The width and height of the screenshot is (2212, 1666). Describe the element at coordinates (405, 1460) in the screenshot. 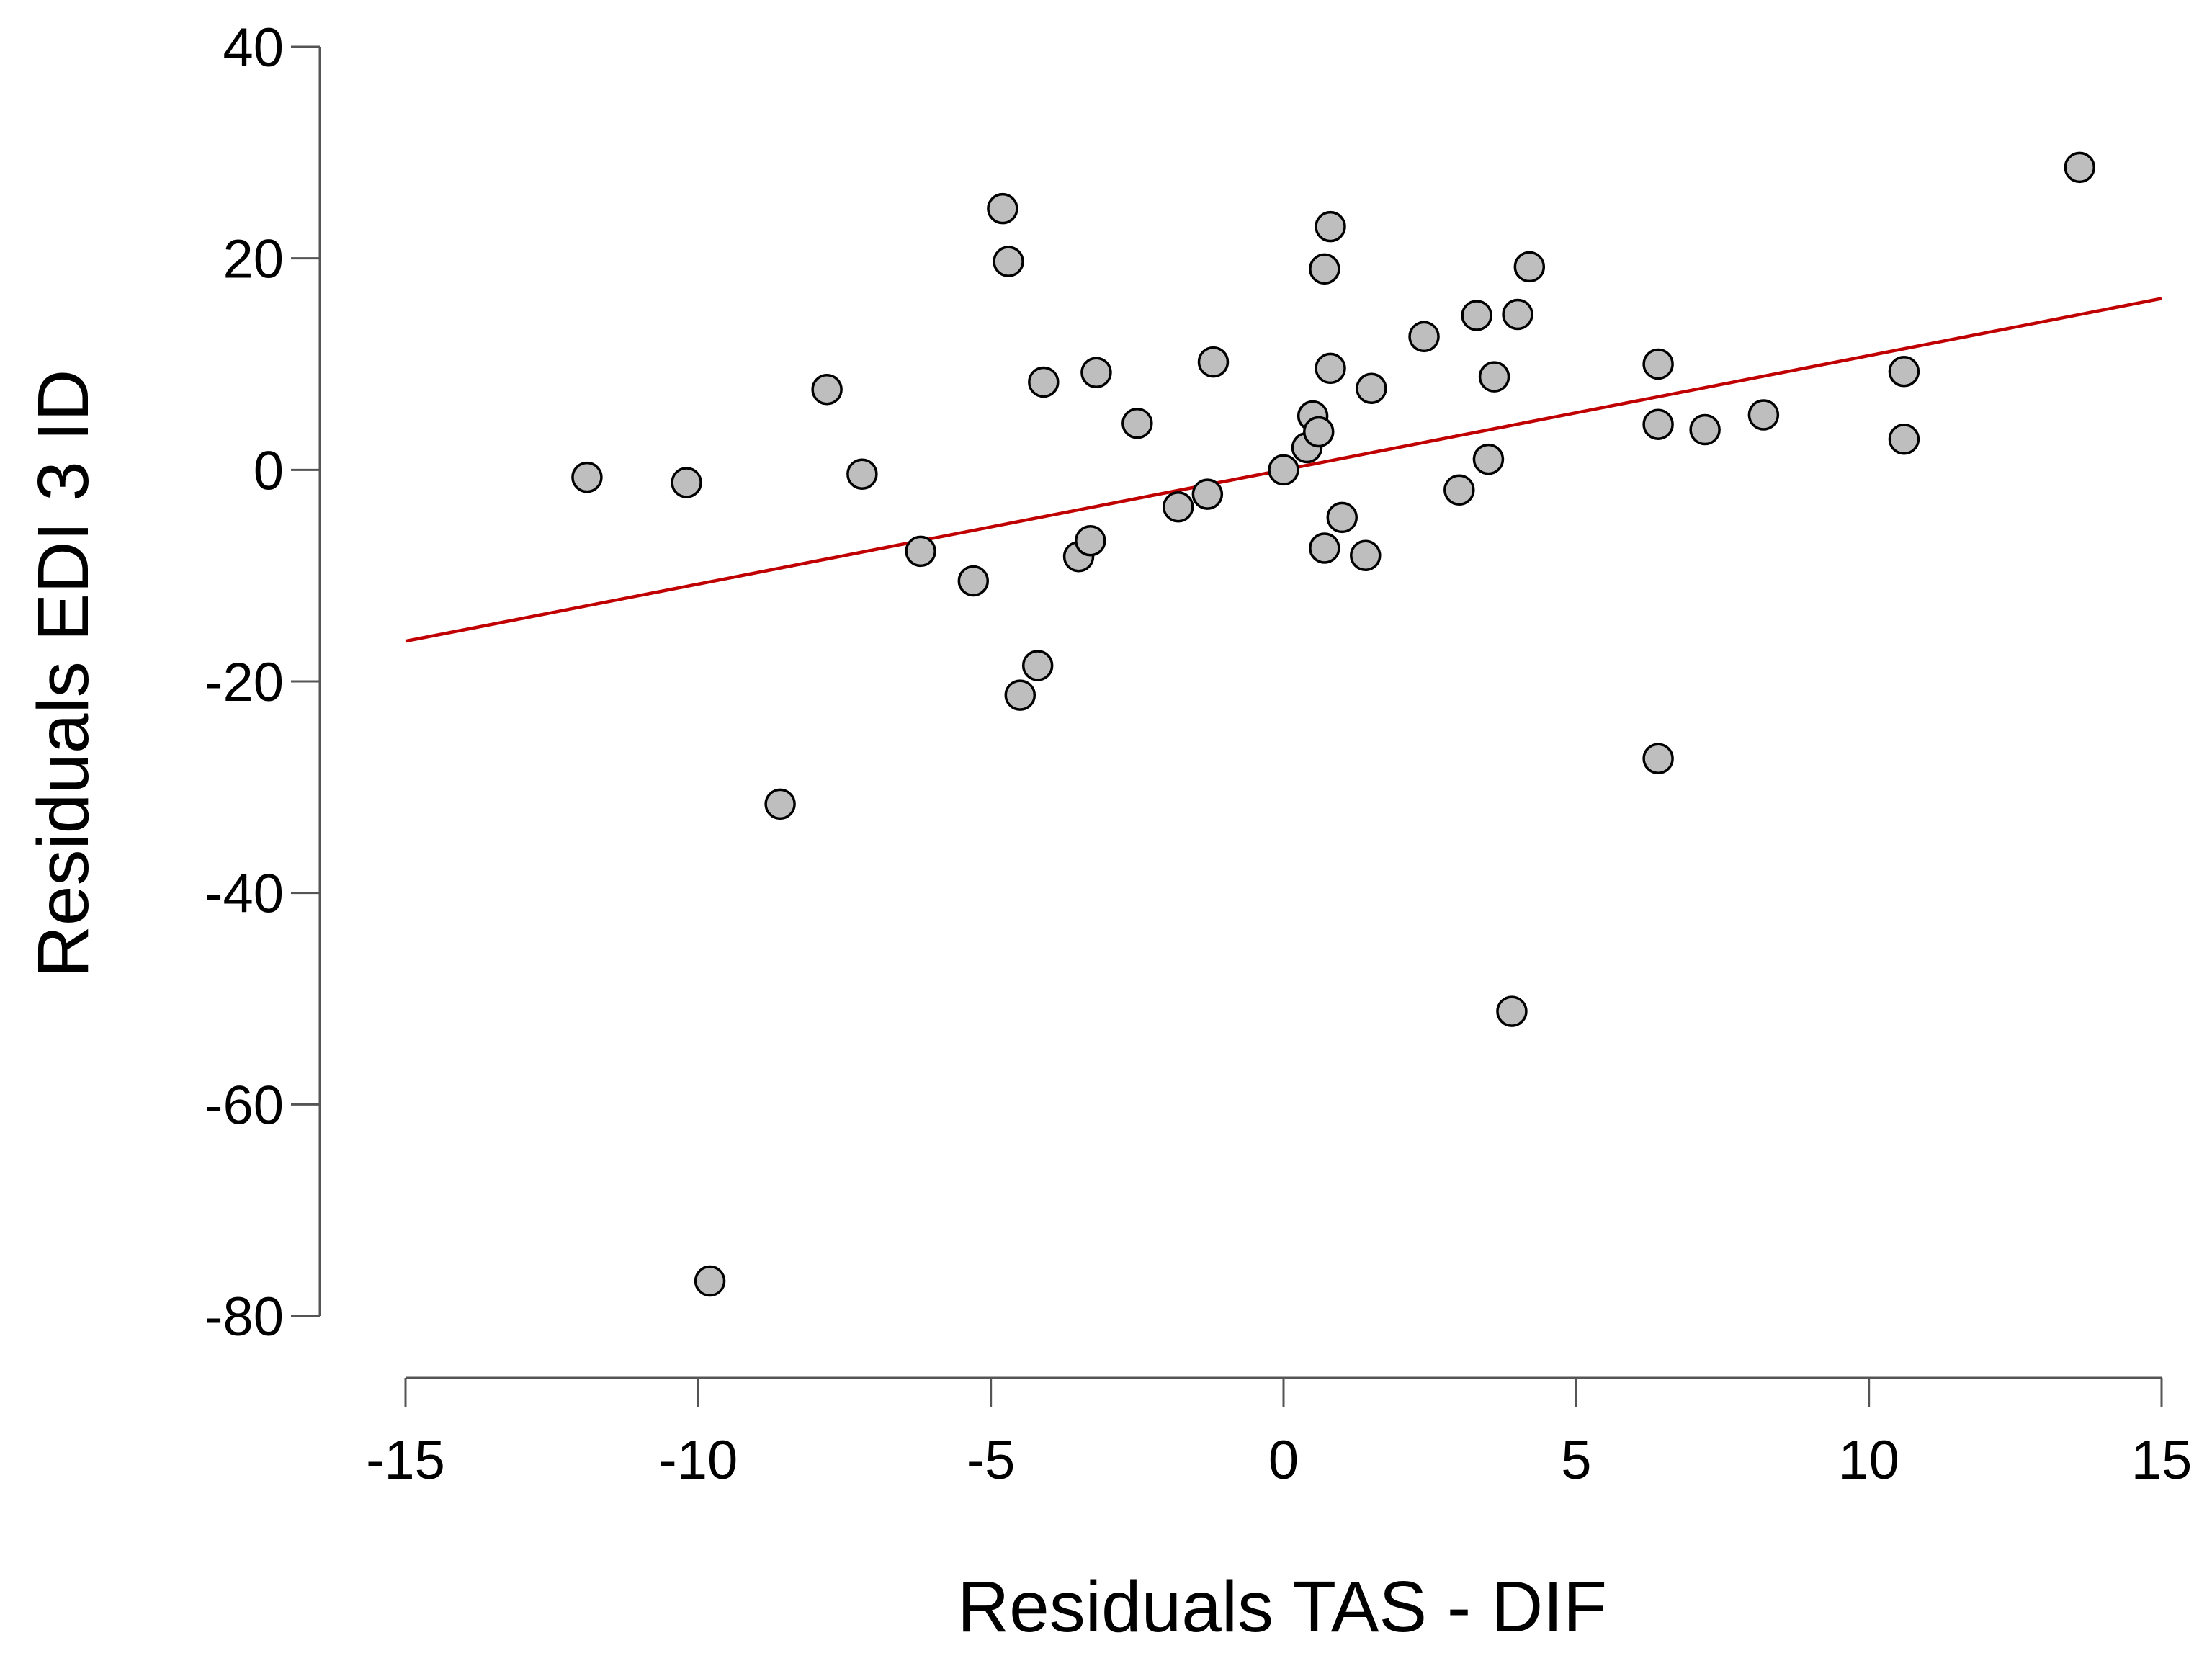

I see `x-tick-label: -15` at that location.